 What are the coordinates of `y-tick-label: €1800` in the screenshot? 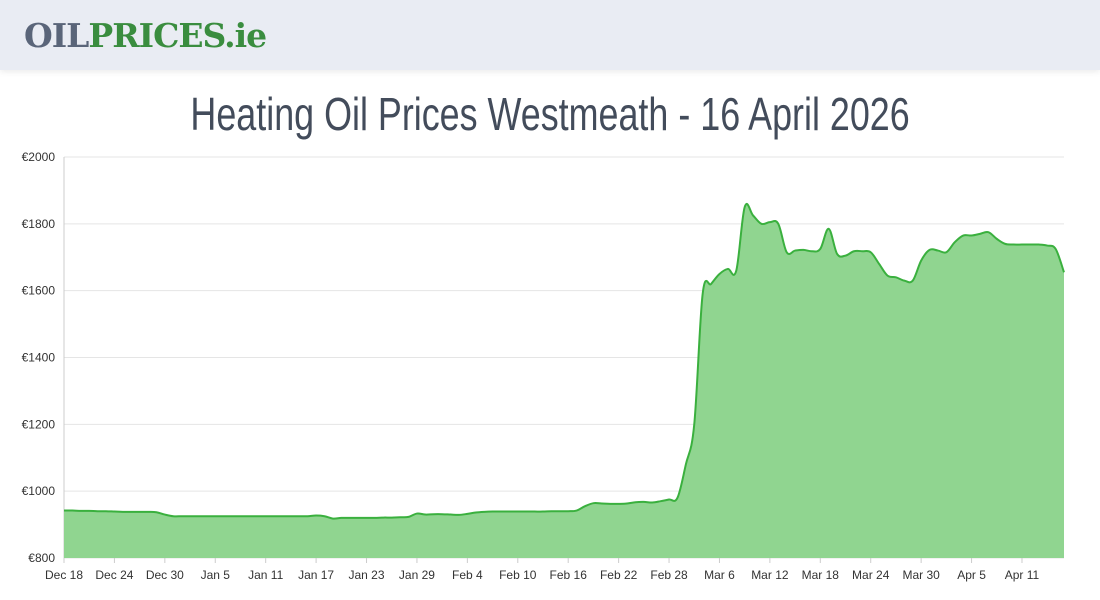 It's located at (39, 224).